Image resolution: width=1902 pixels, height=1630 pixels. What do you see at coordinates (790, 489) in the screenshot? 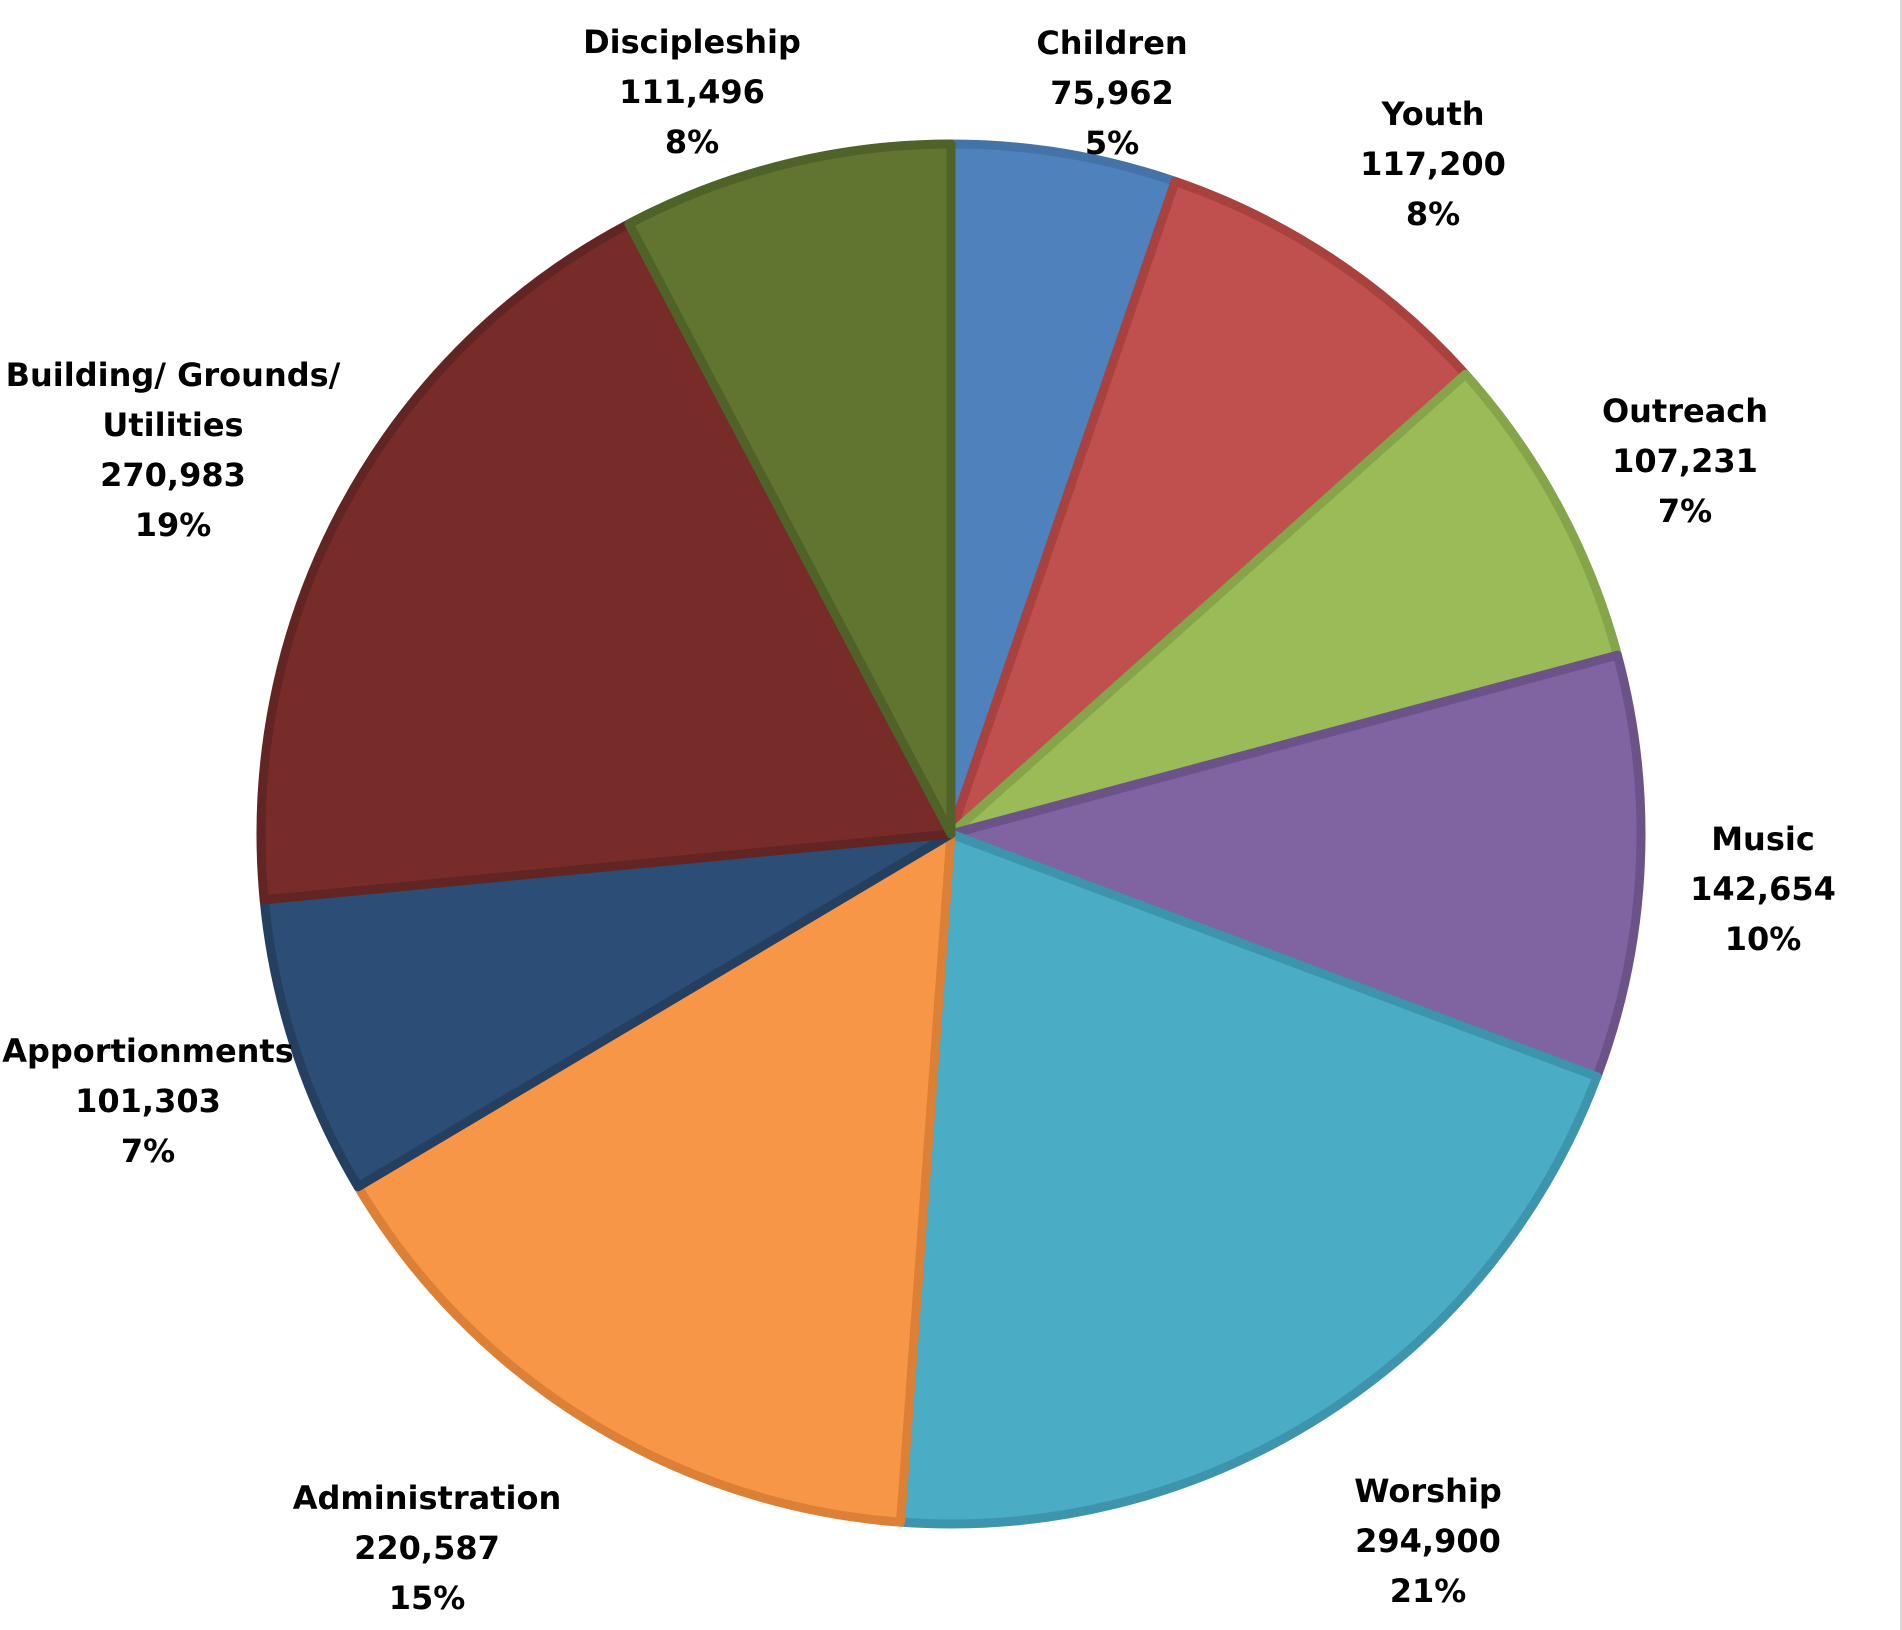
I see `pie-slice-discipleship` at bounding box center [790, 489].